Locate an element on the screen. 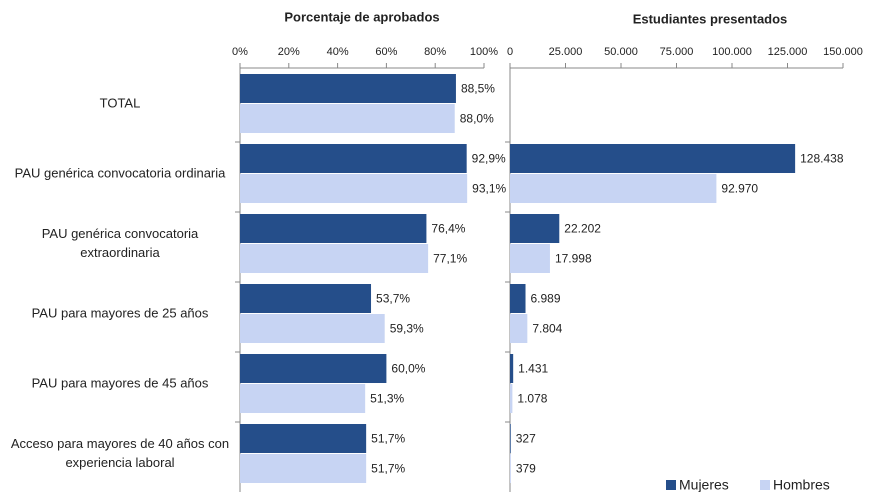 Image resolution: width=870 pixels, height=492 pixels. x-tick-label: 100.000 is located at coordinates (732, 52).